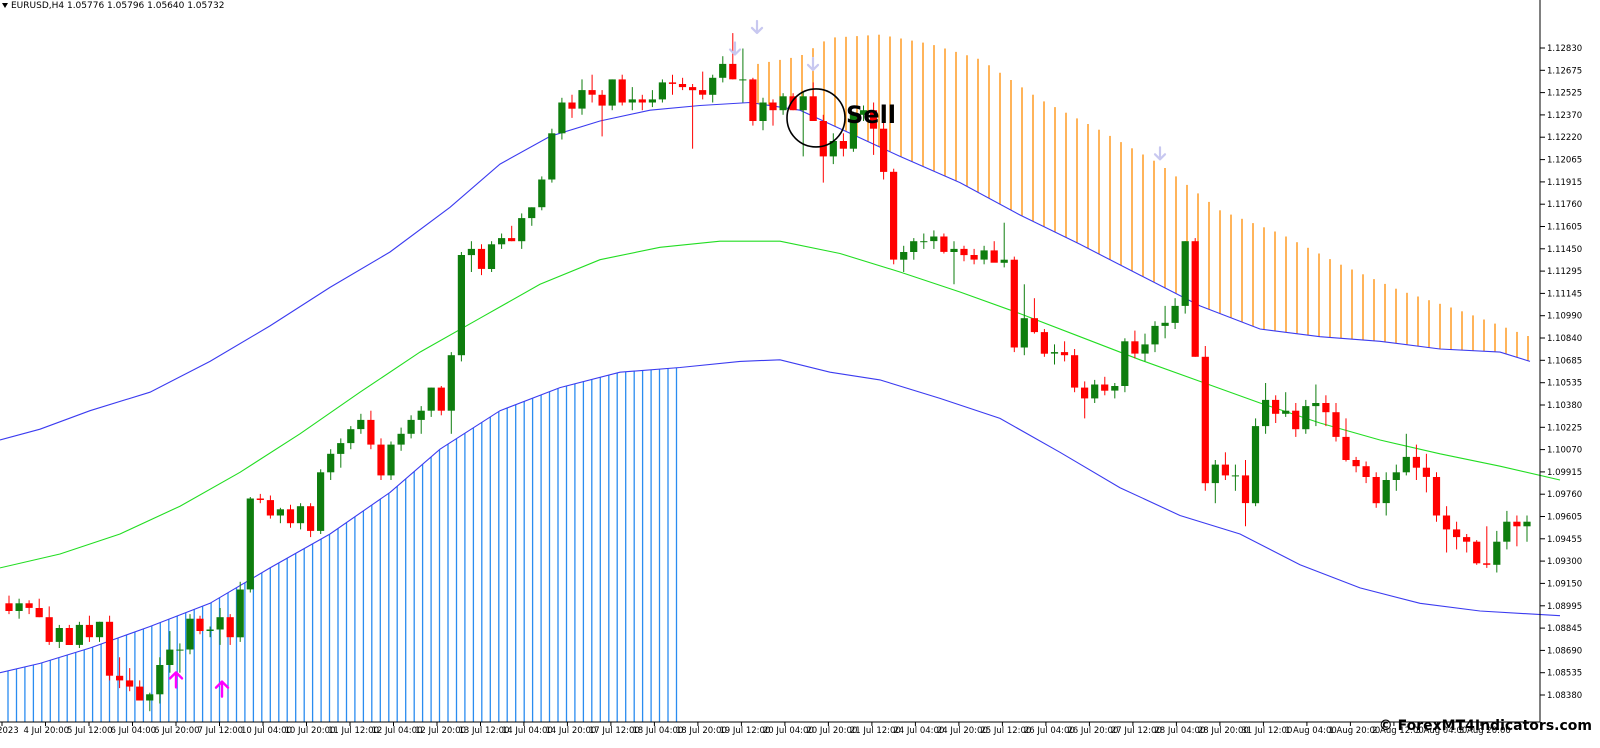 The width and height of the screenshot is (1600, 748). Describe the element at coordinates (1564, 49) in the screenshot. I see `price-tick-label: 1.12830` at that location.